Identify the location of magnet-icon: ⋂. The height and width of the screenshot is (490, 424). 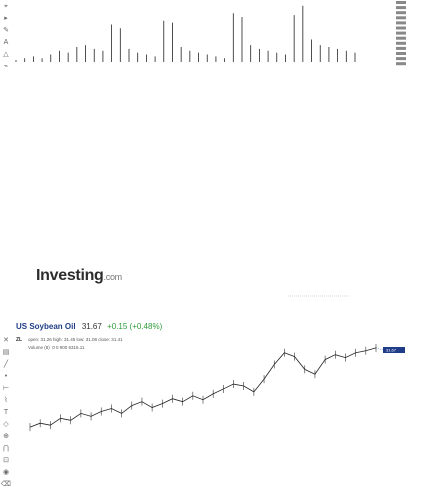
(6, 448).